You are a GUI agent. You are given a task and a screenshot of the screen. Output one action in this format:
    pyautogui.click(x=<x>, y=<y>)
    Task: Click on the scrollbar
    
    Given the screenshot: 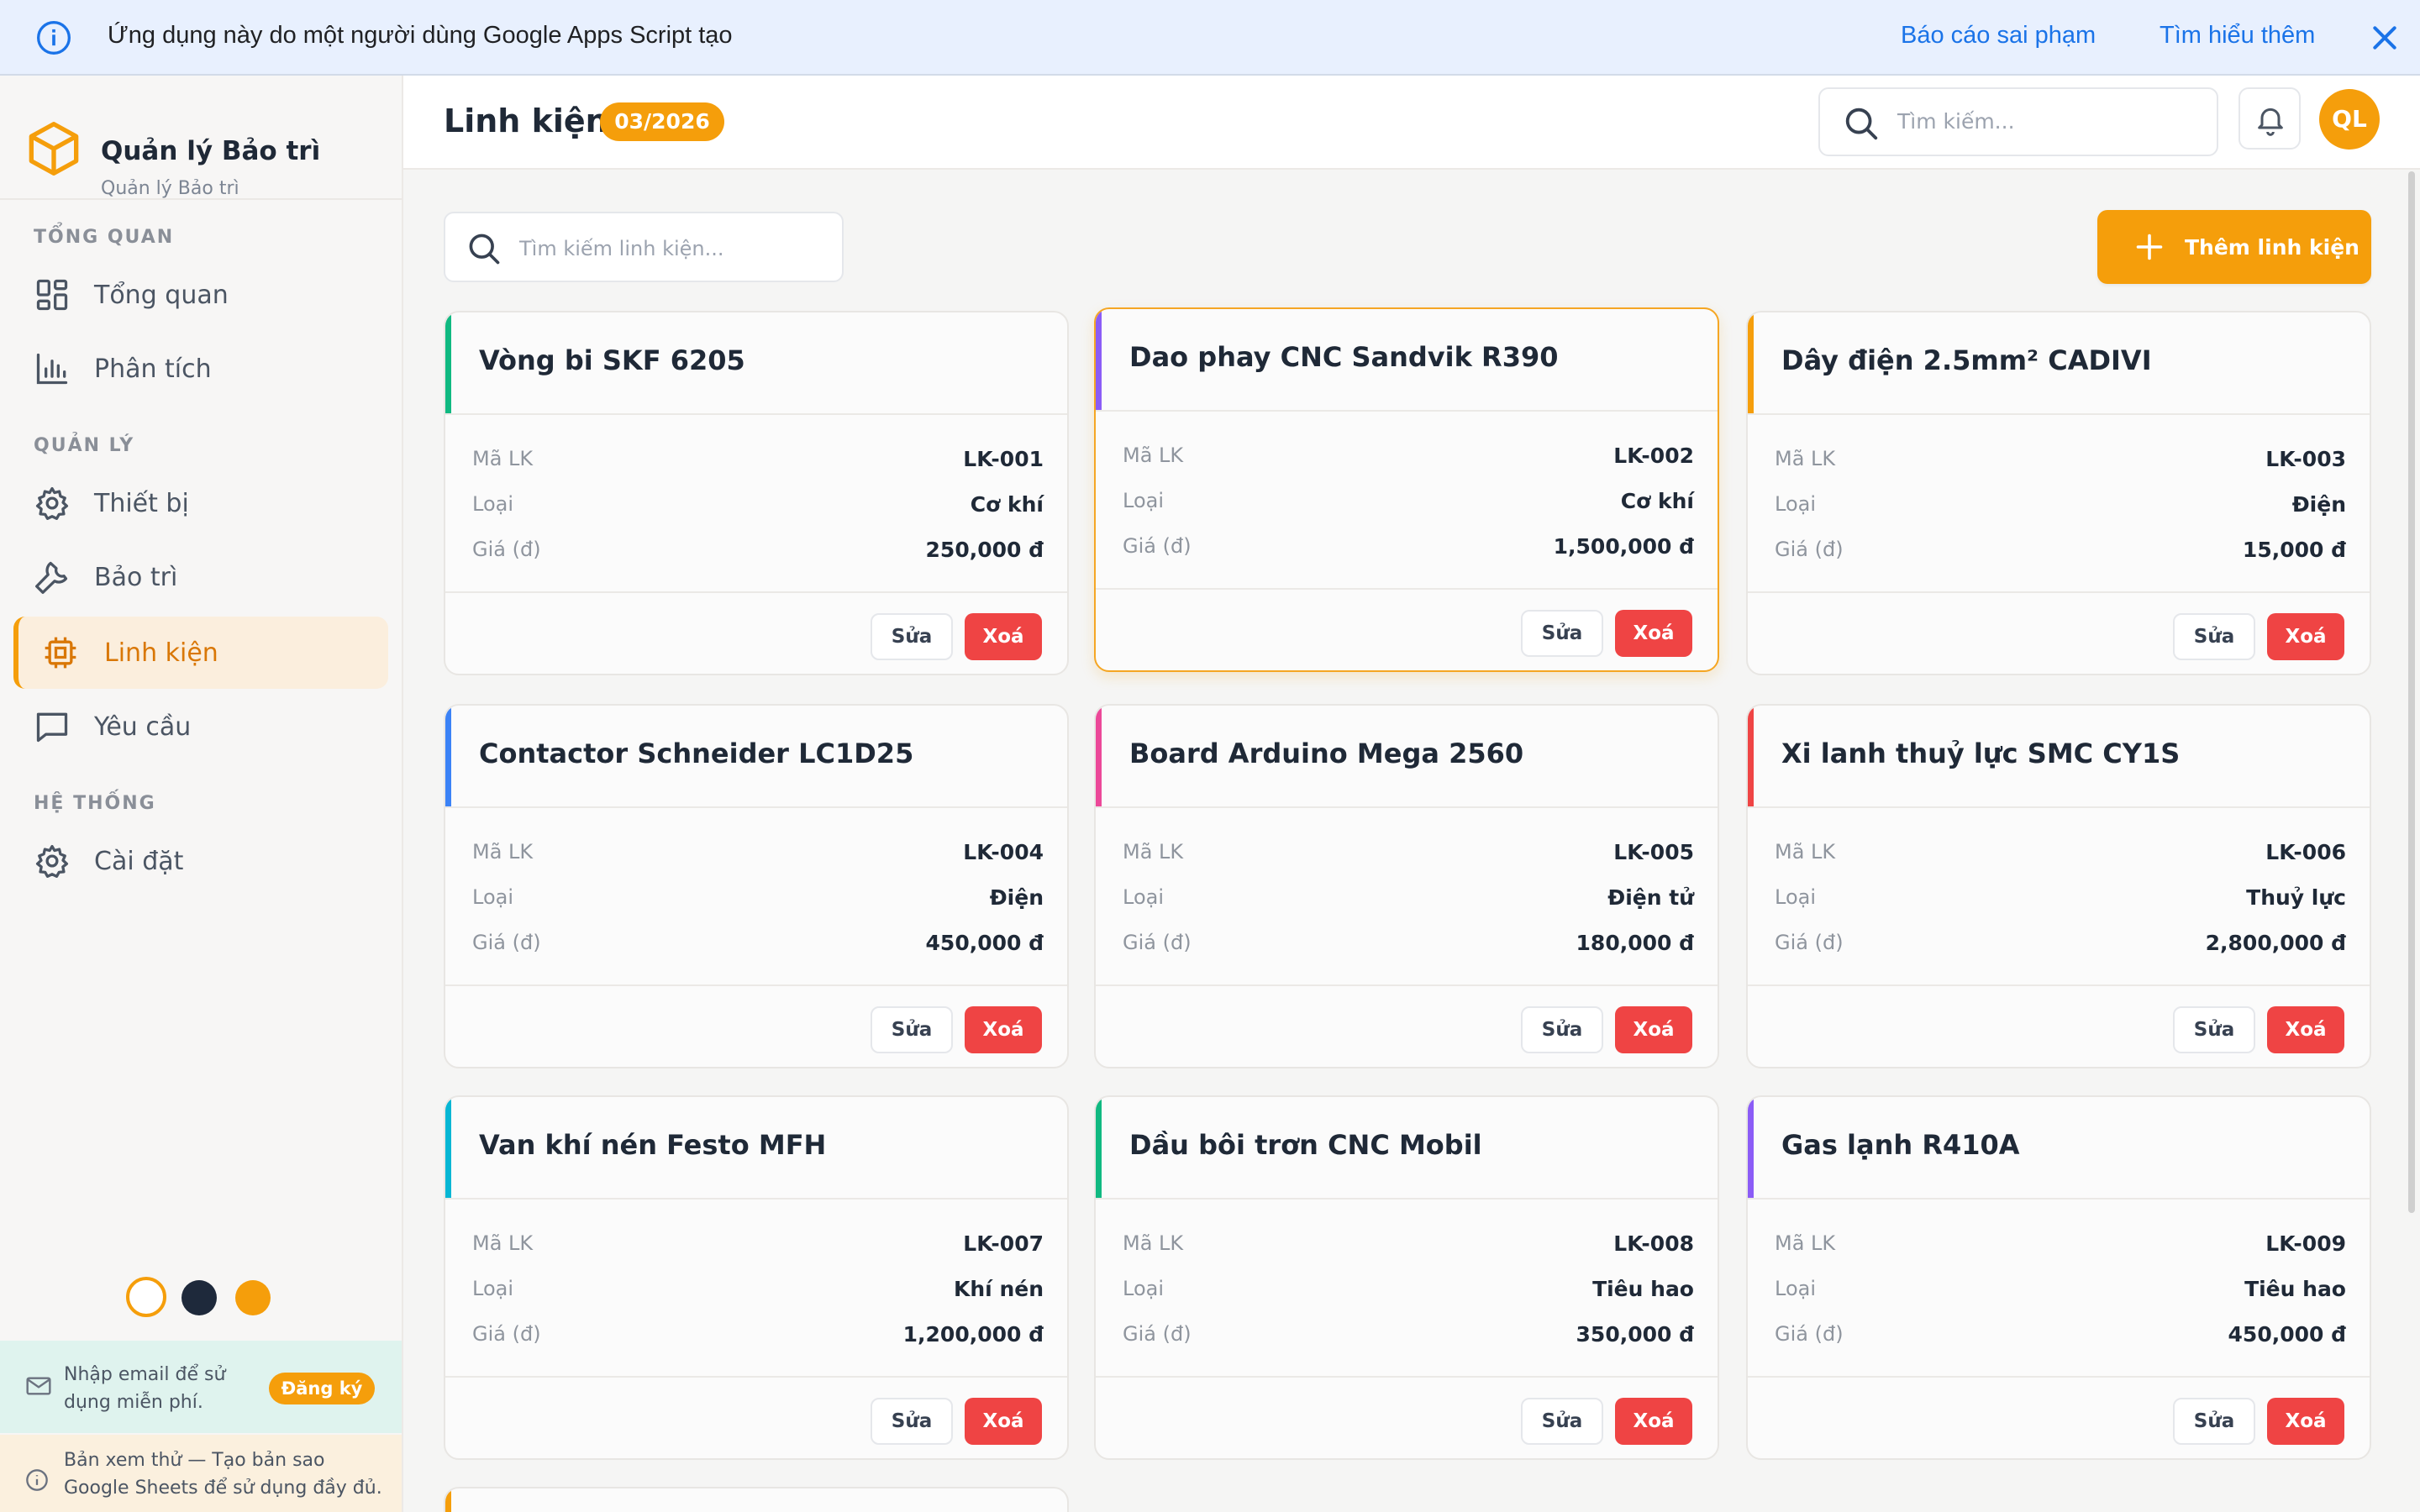 What is the action you would take?
    pyautogui.click(x=2411, y=692)
    